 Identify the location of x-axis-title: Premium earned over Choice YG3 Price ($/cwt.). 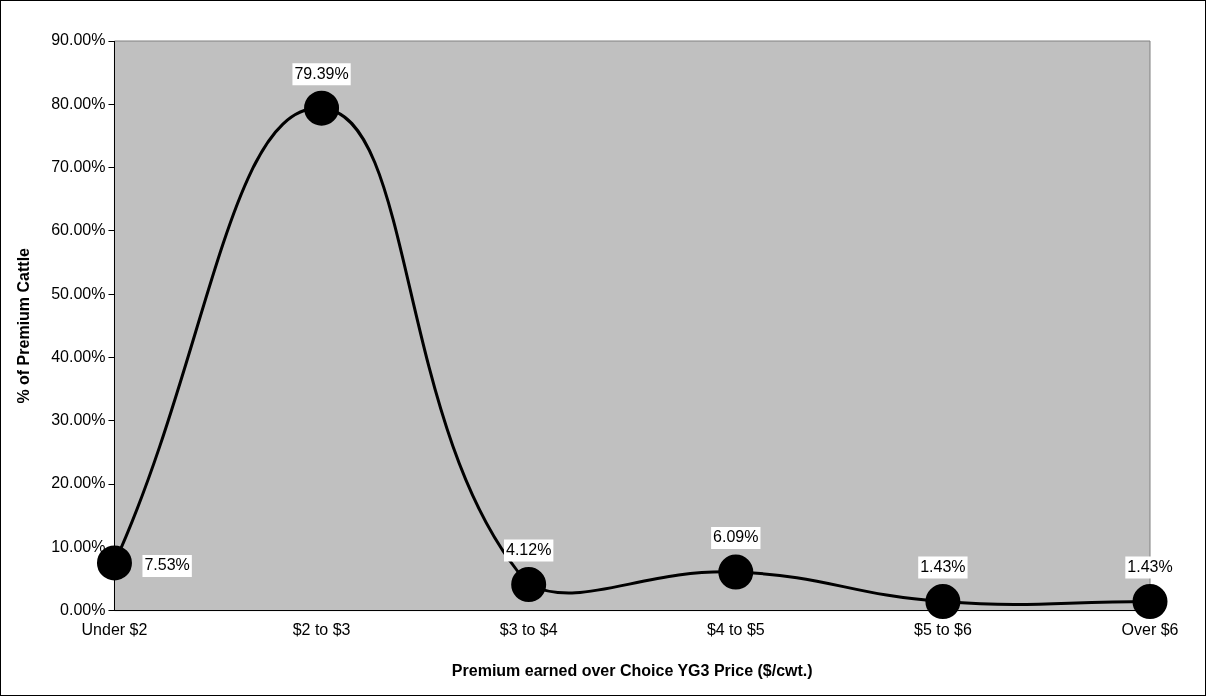
(632, 670).